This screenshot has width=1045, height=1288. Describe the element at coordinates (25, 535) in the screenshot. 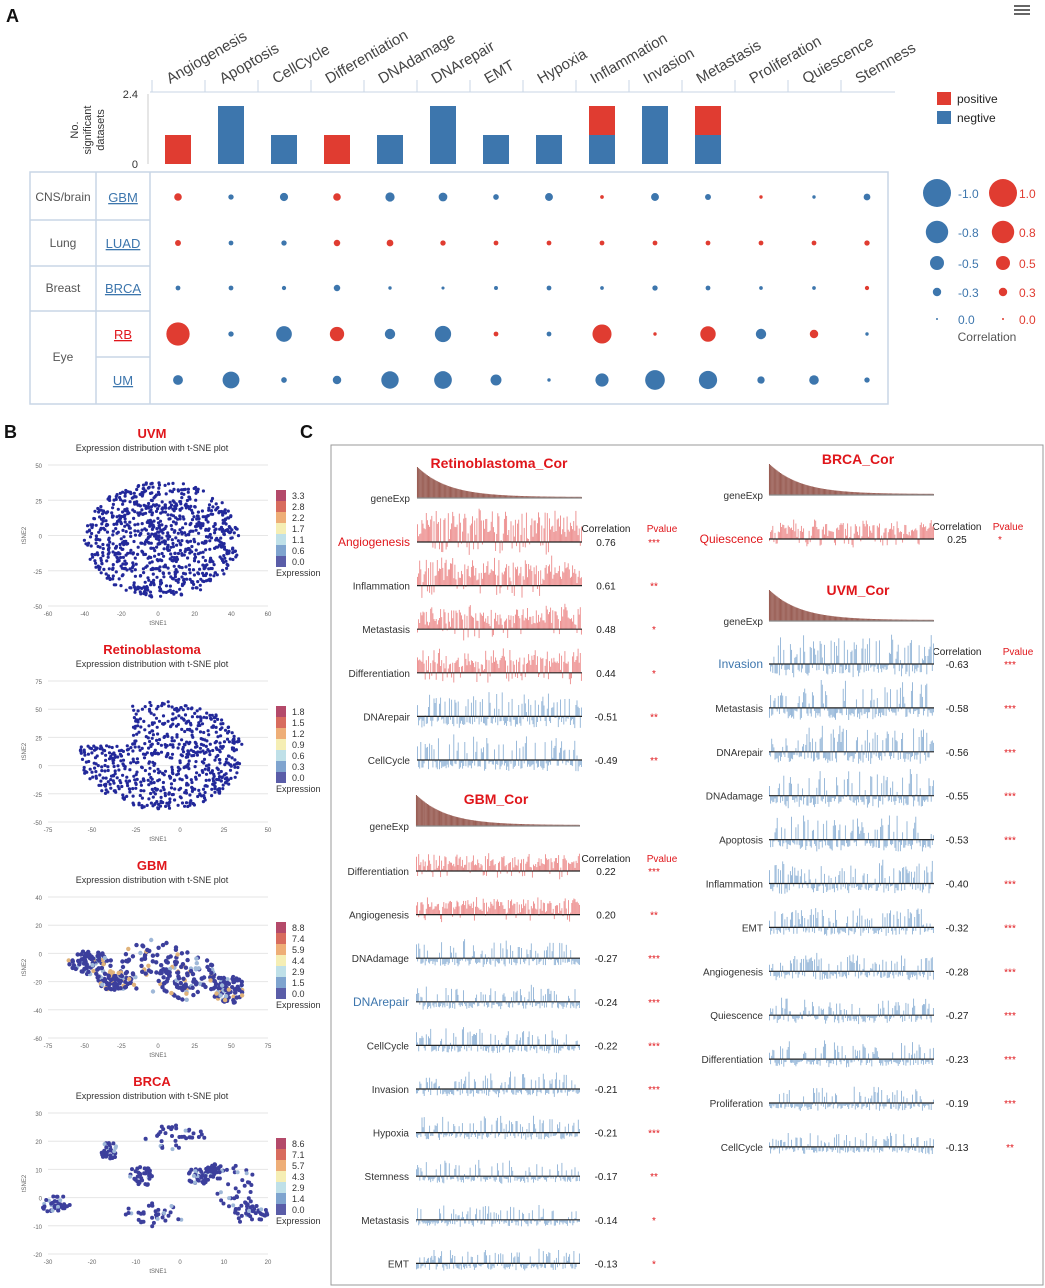

I see `tsne-y-axis-label: tSNE2` at that location.